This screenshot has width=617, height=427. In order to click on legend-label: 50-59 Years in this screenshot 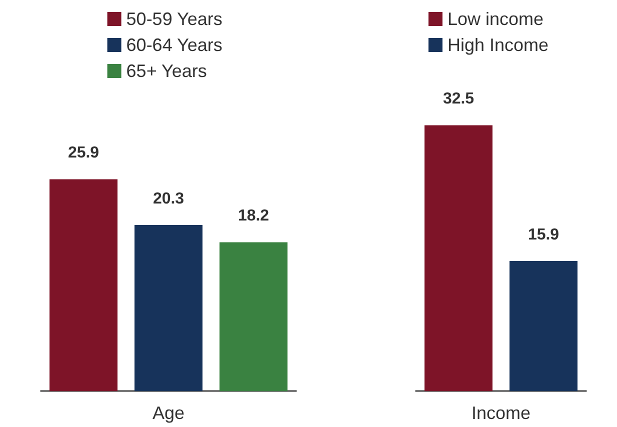, I will do `click(174, 19)`.